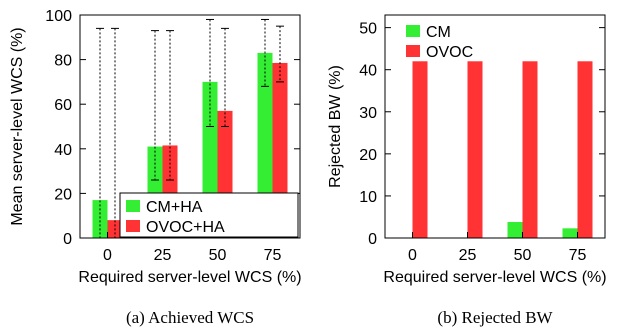  What do you see at coordinates (368, 29) in the screenshot?
I see `y-tick-label: 50` at bounding box center [368, 29].